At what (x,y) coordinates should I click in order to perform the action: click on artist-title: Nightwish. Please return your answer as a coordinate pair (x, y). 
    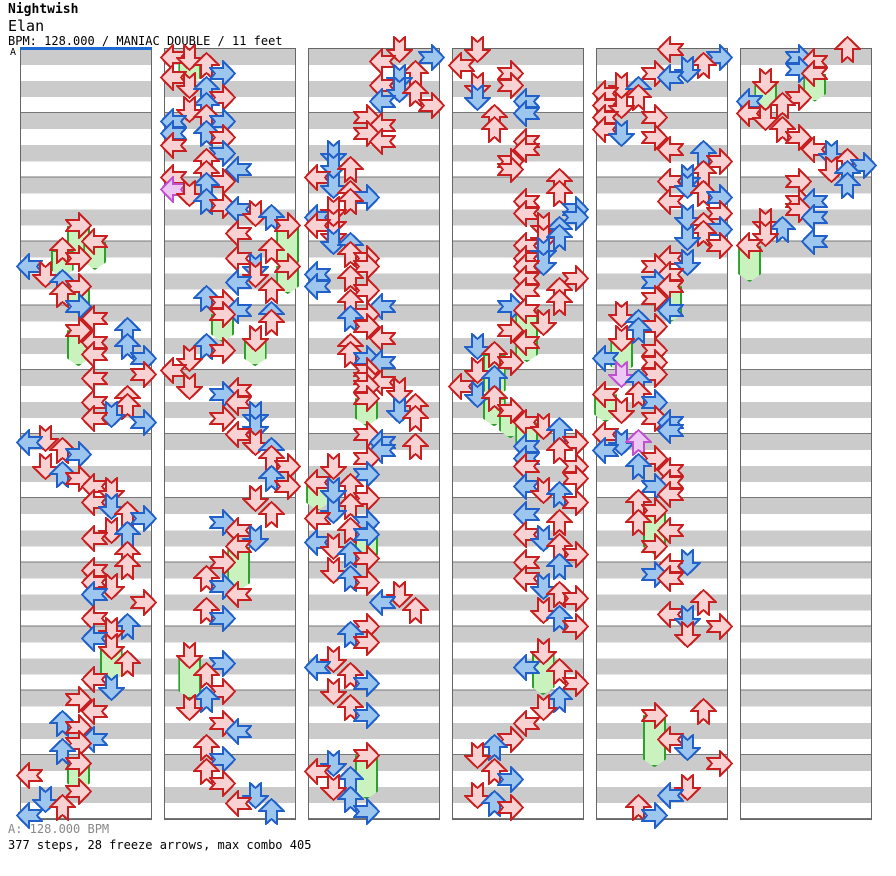
    Looking at the image, I should click on (43, 9).